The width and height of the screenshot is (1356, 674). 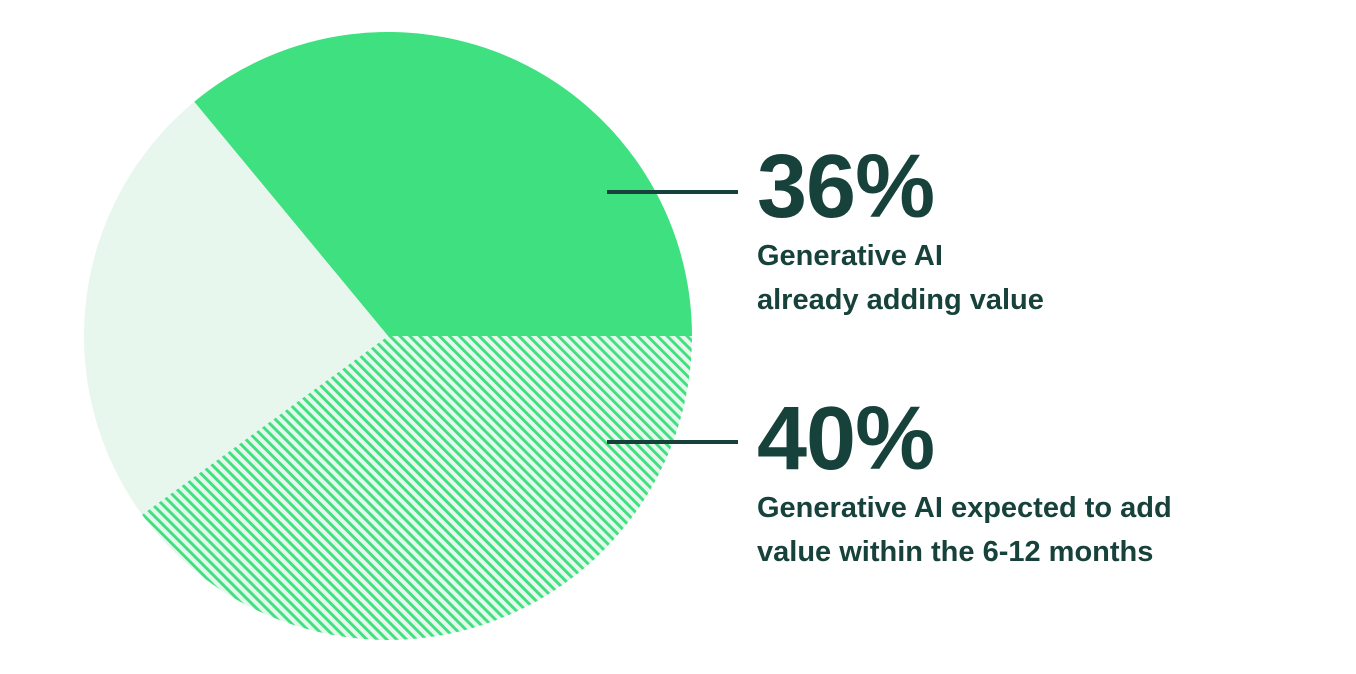 What do you see at coordinates (900, 300) in the screenshot?
I see `callout-36-description-line-2: already adding value` at bounding box center [900, 300].